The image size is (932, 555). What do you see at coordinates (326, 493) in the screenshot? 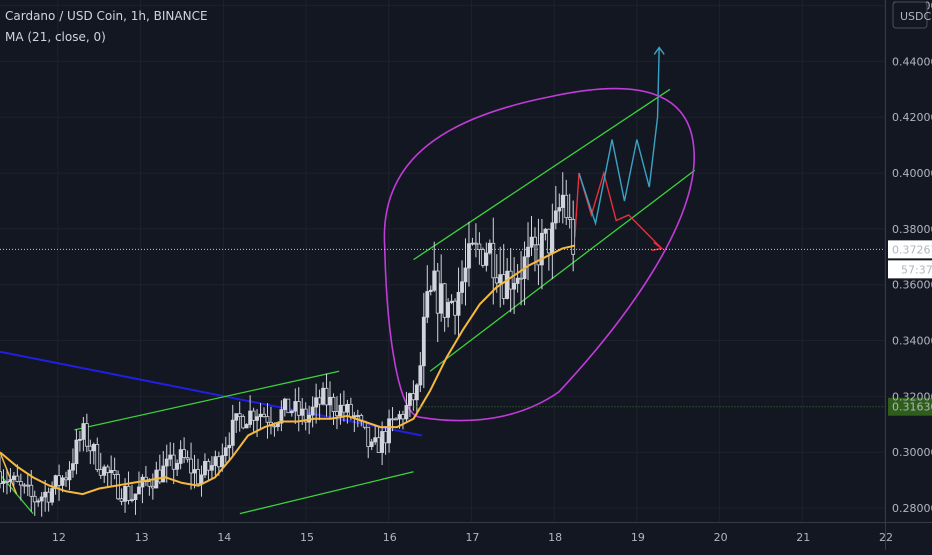
I see `lower-channel-bottom-line` at bounding box center [326, 493].